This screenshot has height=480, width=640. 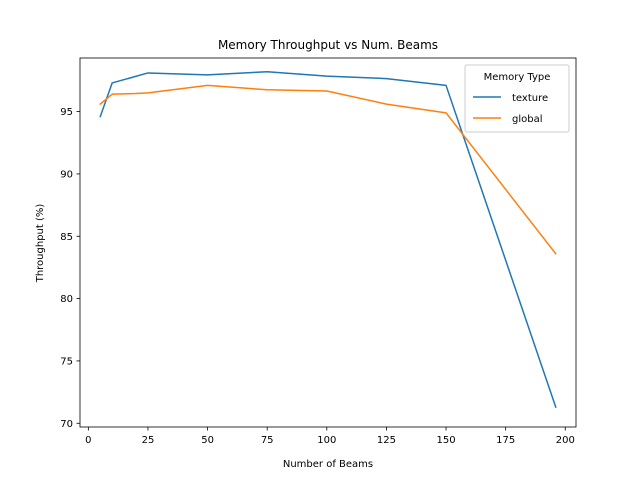 I want to click on x-tick-label: 150, so click(x=445, y=440).